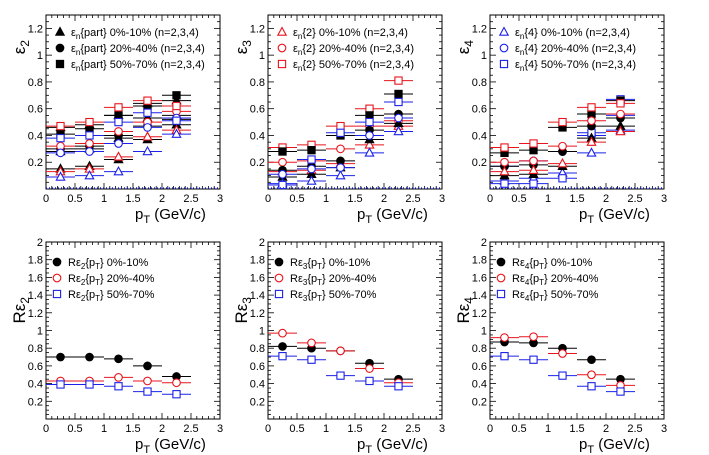 The image size is (709, 455). What do you see at coordinates (156, 49) in the screenshot?
I see `text-part: 20%-40% (n=2,3,4)` at bounding box center [156, 49].